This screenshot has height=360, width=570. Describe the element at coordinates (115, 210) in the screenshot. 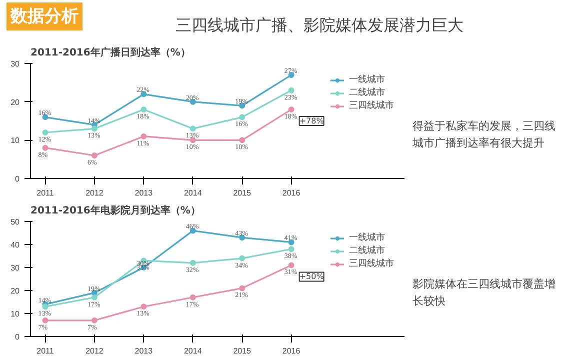

I see `chart-title: 2011-2016年电影院月到达率（%）` at that location.